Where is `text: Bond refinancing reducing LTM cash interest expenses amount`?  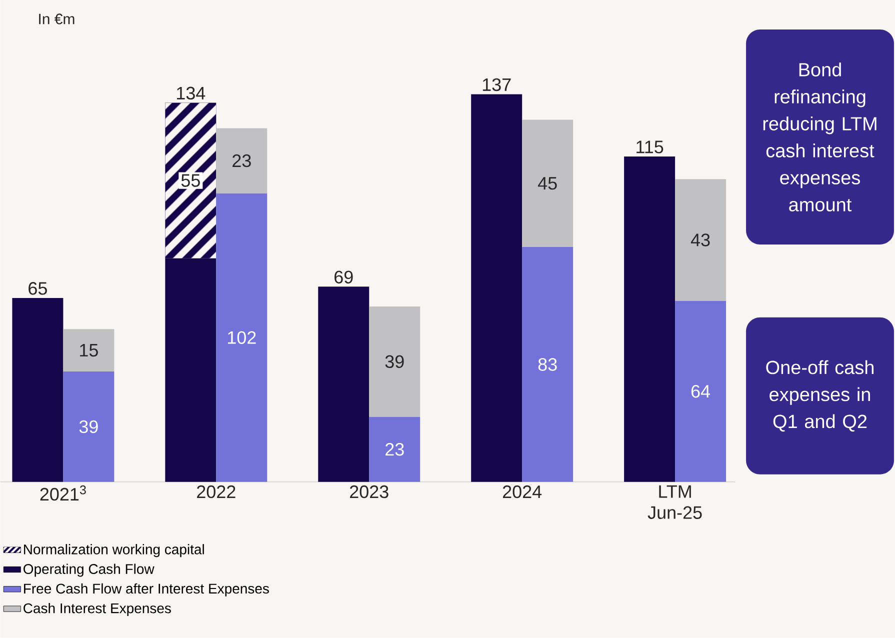
text: Bond refinancing reducing LTM cash interest expenses amount is located at coordinates (819, 137).